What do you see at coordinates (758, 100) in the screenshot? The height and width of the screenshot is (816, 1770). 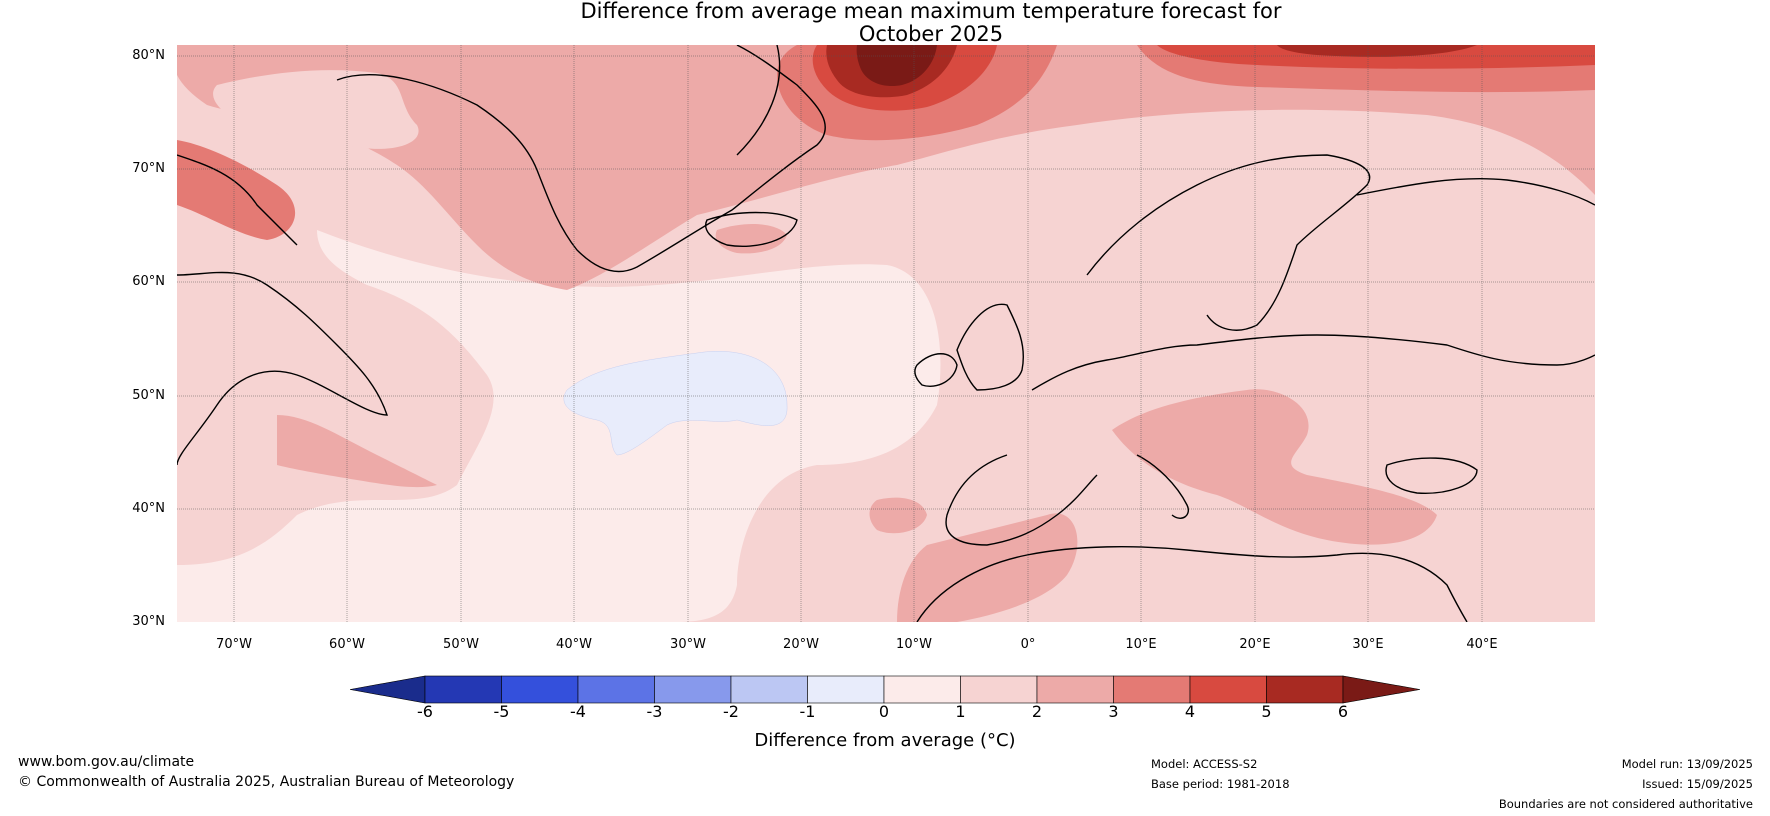 I see `greenland-east` at bounding box center [758, 100].